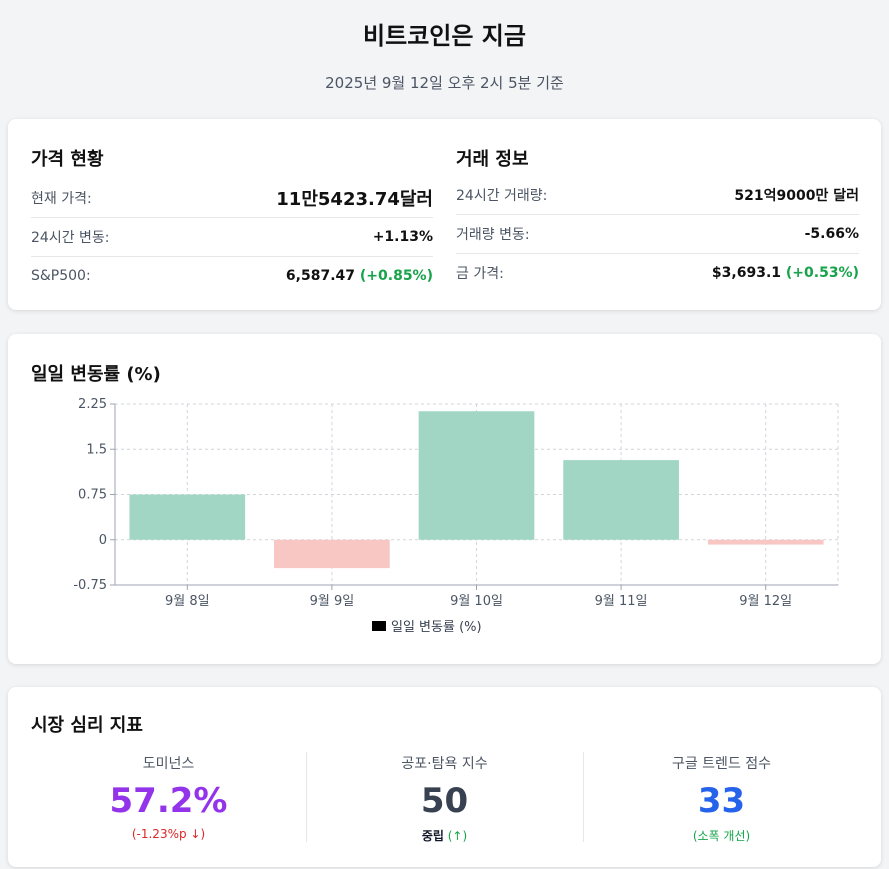  I want to click on sentiment-heading: 시장 심리 지표, so click(87, 725).